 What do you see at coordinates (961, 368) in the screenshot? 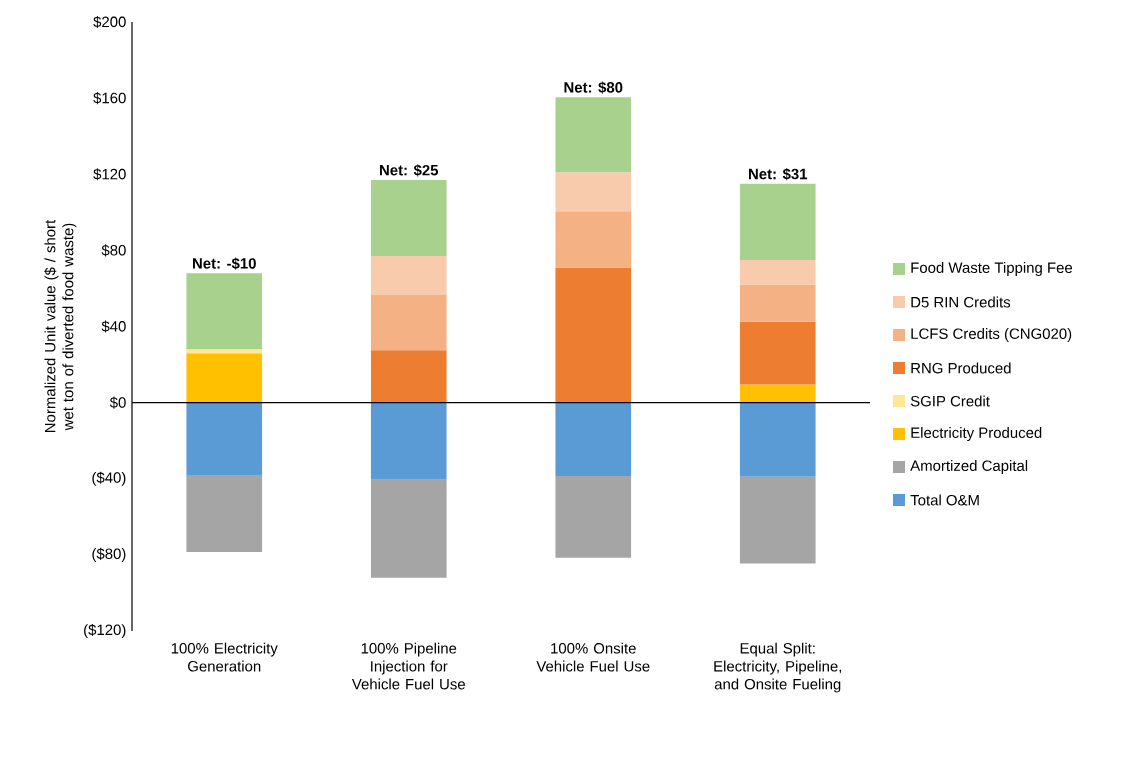
I see `legend-label: RNG Produced` at bounding box center [961, 368].